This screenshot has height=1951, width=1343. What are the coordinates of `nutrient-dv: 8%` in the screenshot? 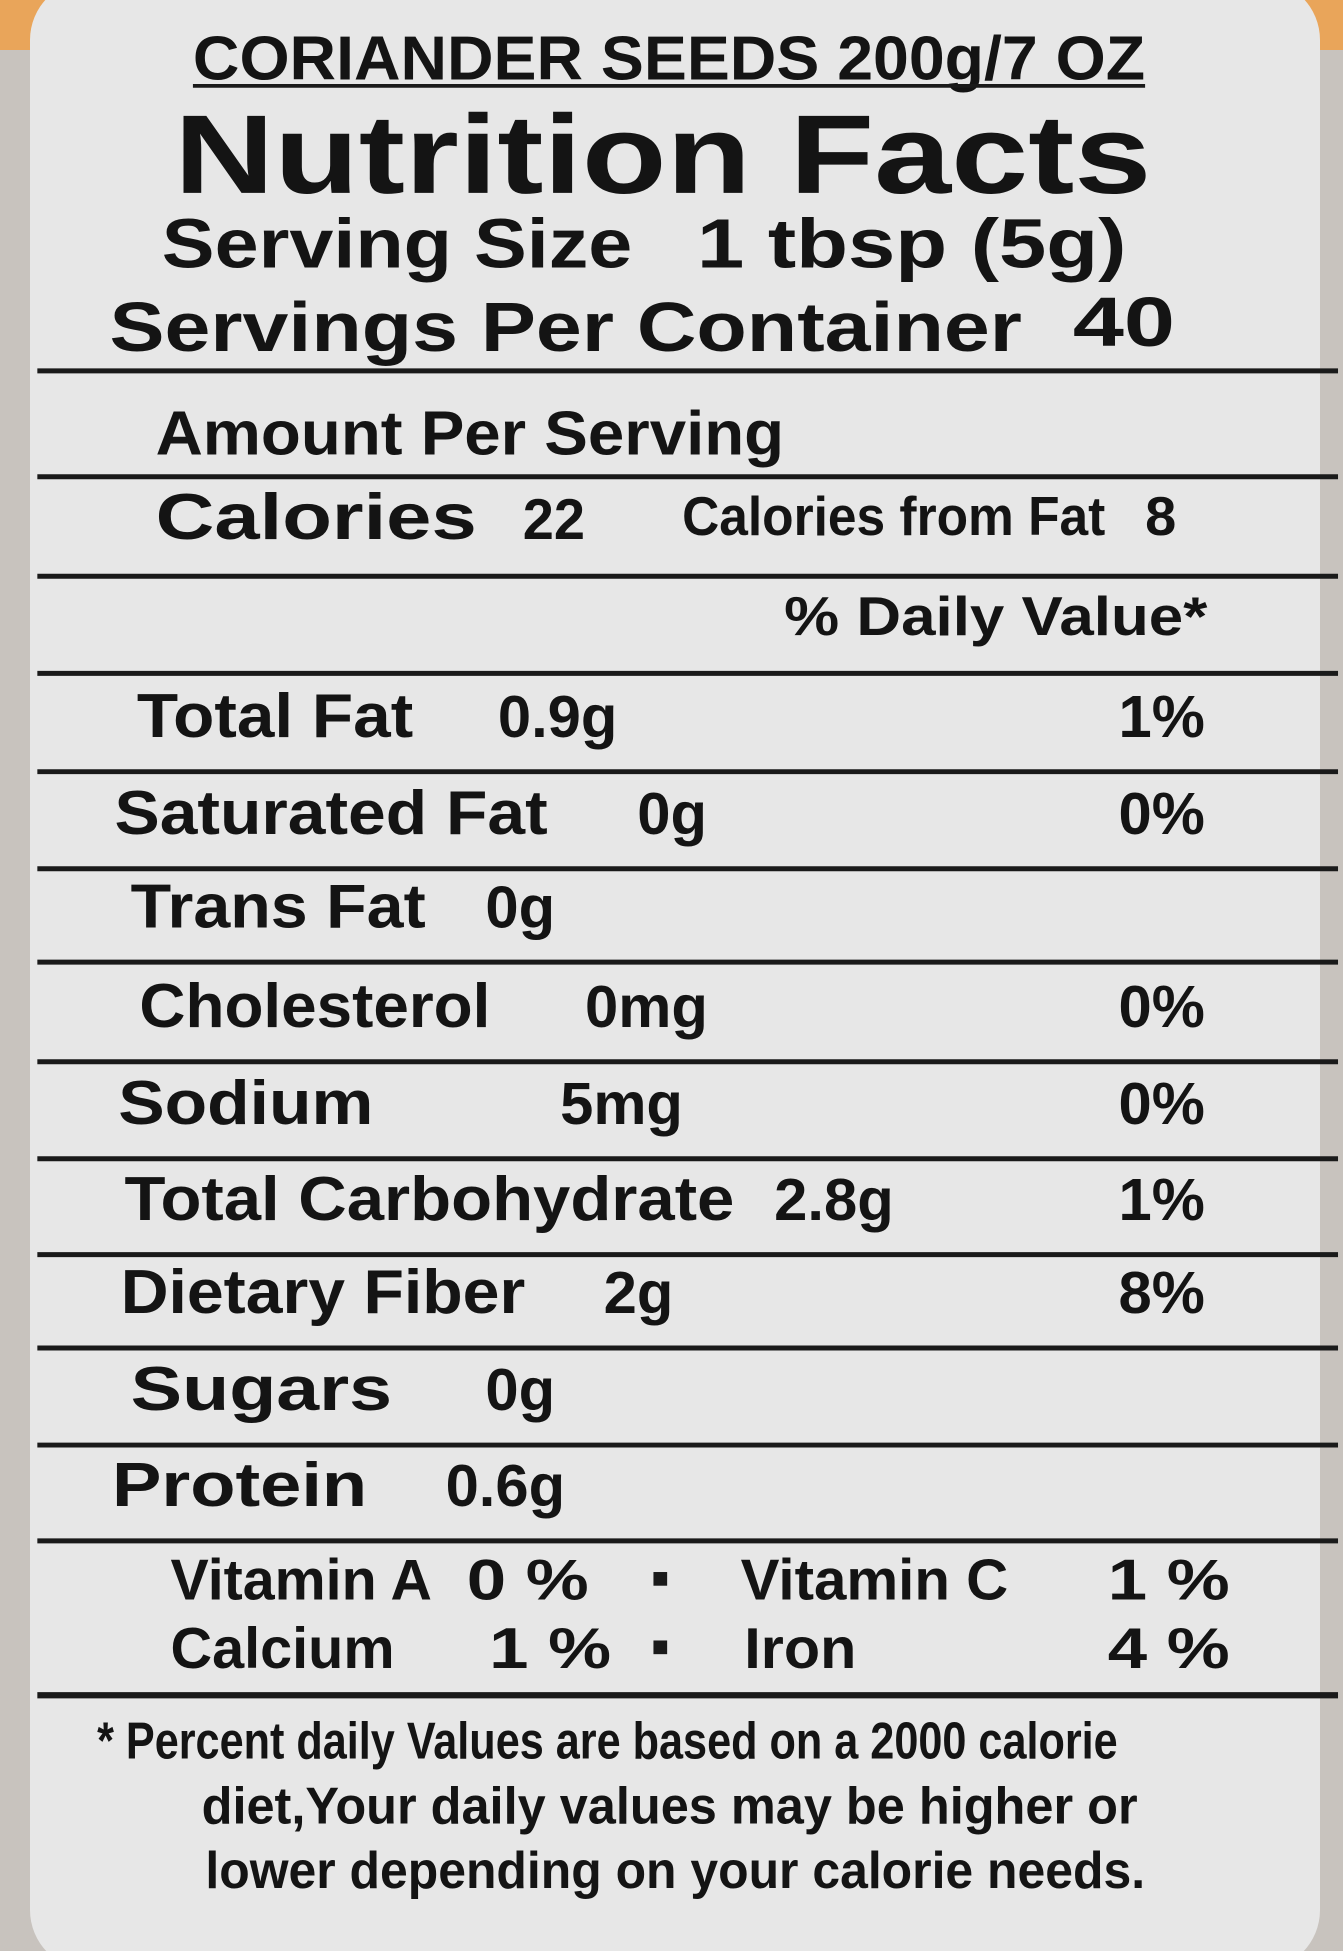 It's located at (1161, 1292).